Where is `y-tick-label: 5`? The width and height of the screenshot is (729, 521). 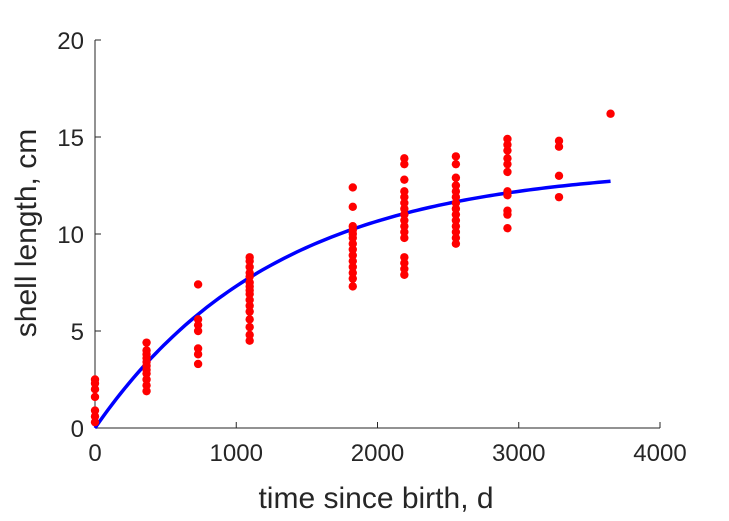 y-tick-label: 5 is located at coordinates (77, 332).